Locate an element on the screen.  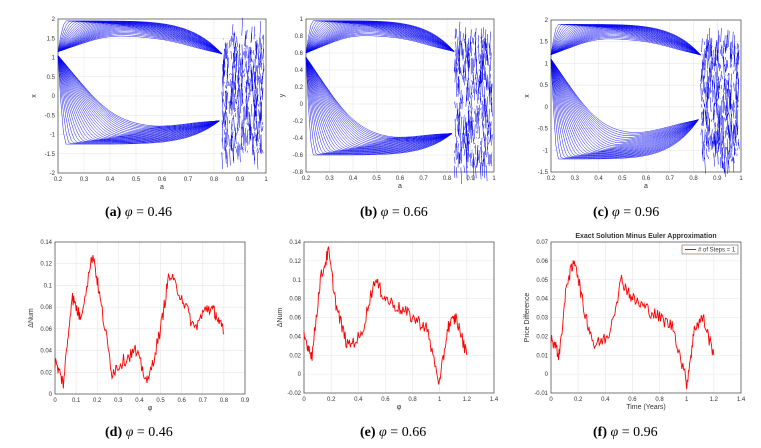
caption-c: (c) φ = 0.96 is located at coordinates (626, 213).